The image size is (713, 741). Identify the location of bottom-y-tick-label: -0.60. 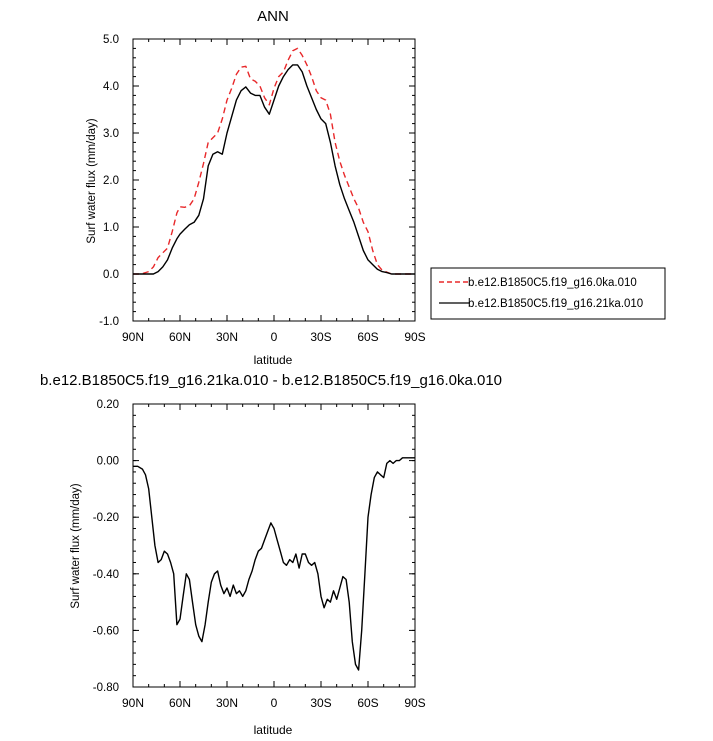
(106, 631).